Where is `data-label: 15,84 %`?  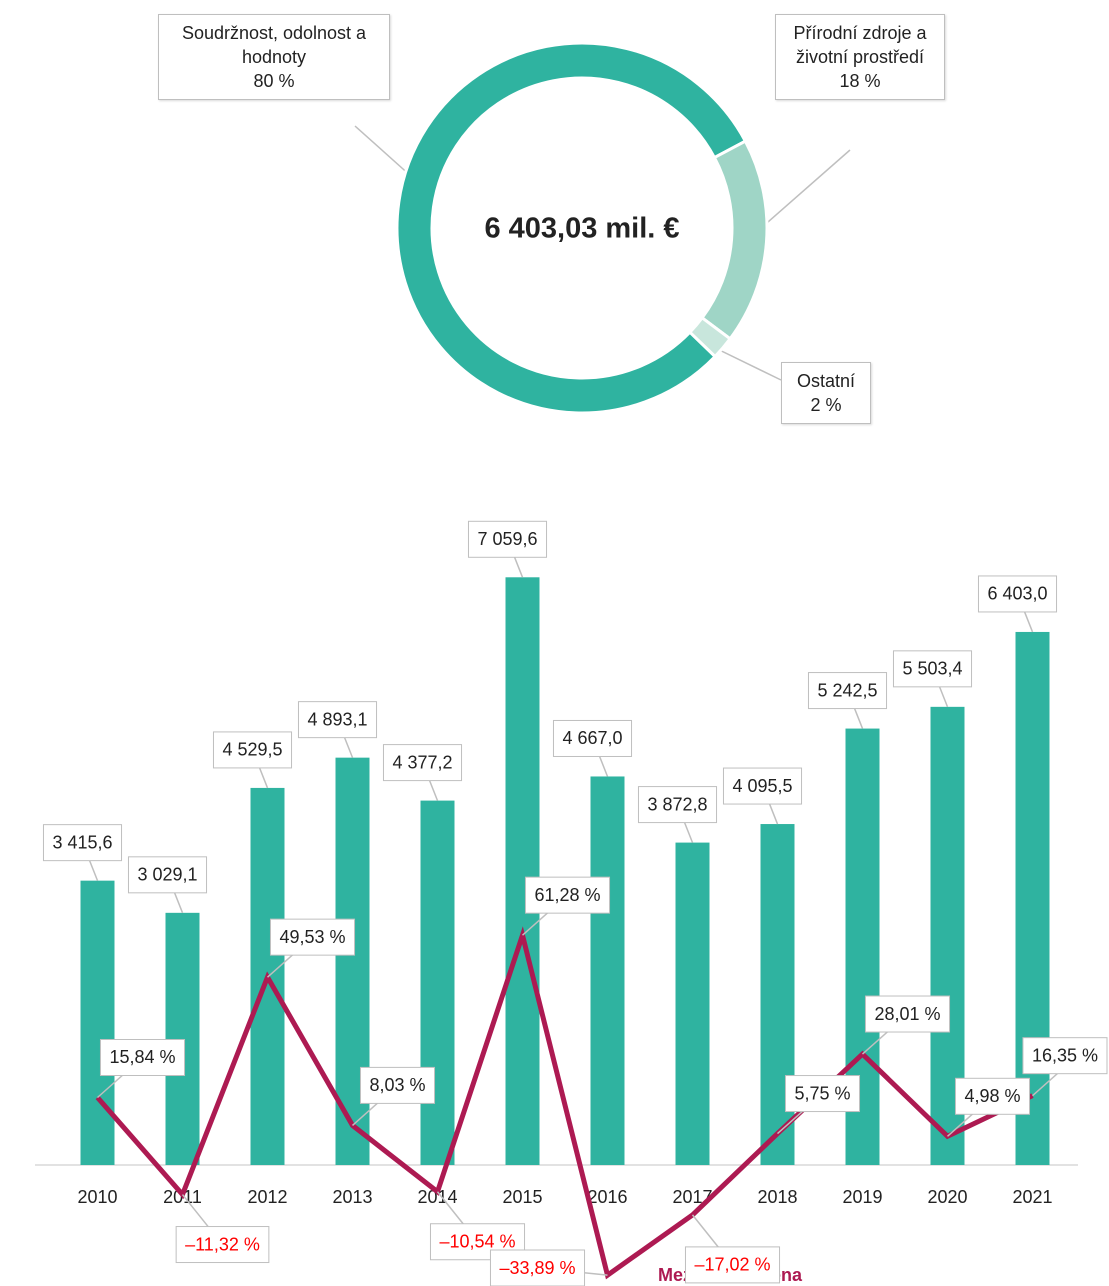 data-label: 15,84 % is located at coordinates (141, 1068).